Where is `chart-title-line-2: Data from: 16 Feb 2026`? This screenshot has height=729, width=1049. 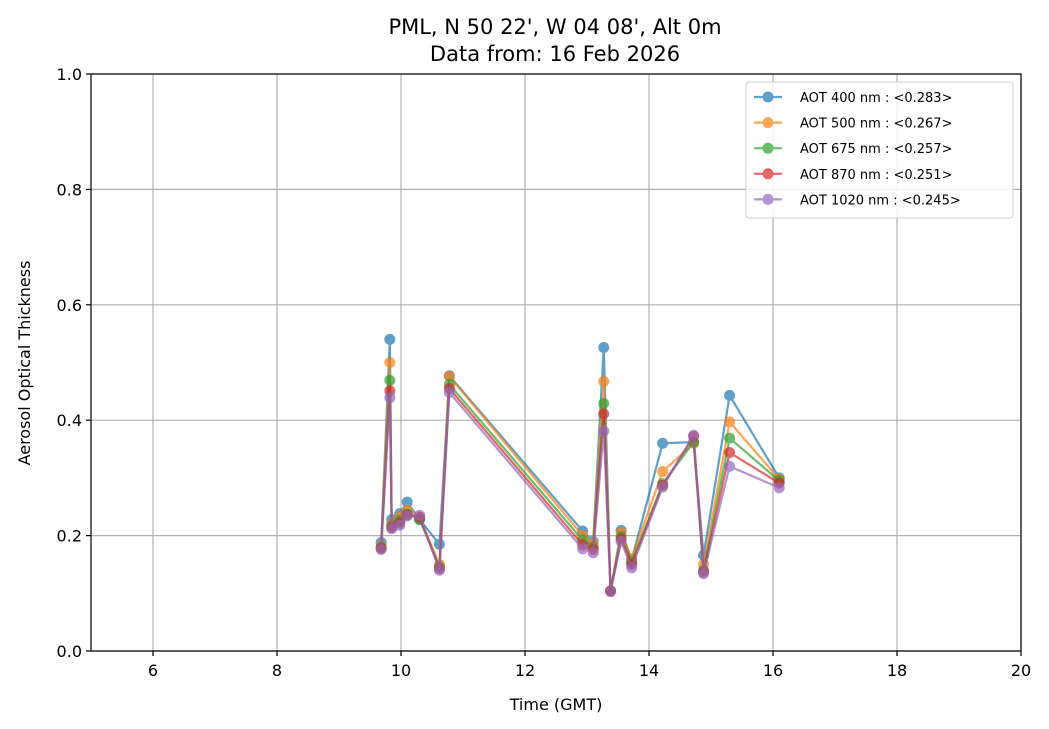 chart-title-line-2: Data from: 16 Feb 2026 is located at coordinates (555, 54).